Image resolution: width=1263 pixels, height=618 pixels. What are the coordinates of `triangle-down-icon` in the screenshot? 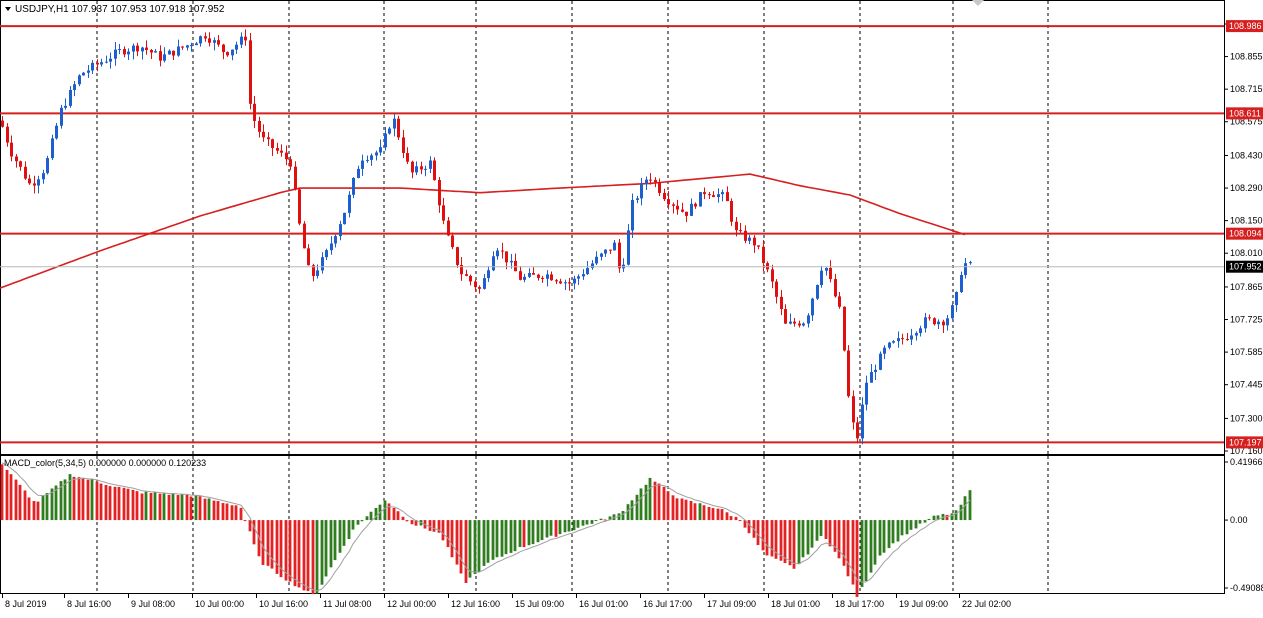 It's located at (8, 9).